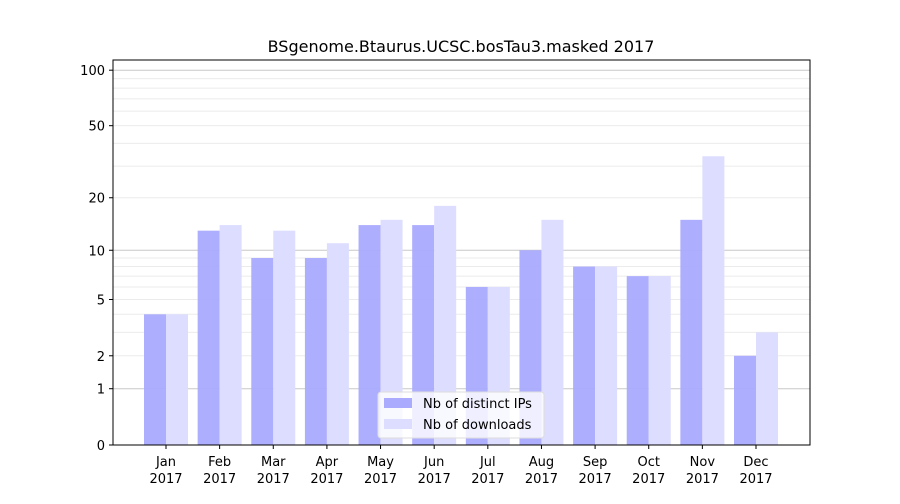 This screenshot has width=900, height=504. What do you see at coordinates (92, 71) in the screenshot?
I see `y-tick-label: 100` at bounding box center [92, 71].